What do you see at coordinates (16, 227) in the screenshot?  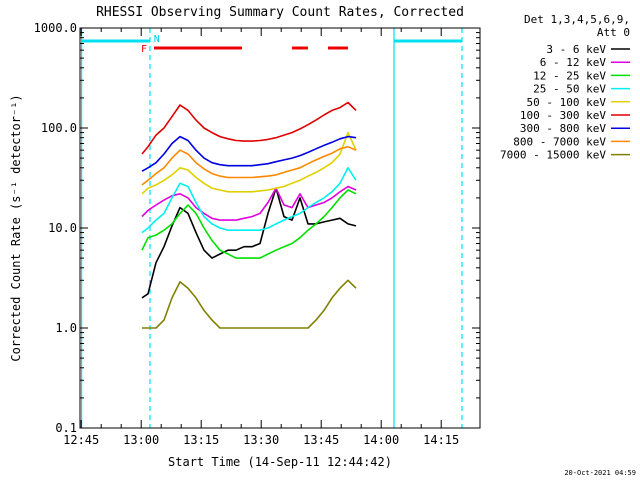 I see `y-axis-label: Corrected Count Rate (s⁻¹ detector⁻¹)` at bounding box center [16, 227].